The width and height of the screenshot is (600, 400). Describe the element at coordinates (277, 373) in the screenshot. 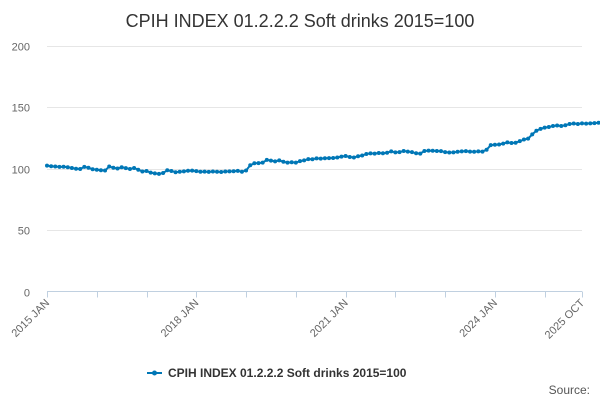

I see `legend: CPIH INDEX 01.2.2.2 Soft drinks 2015=100` at that location.